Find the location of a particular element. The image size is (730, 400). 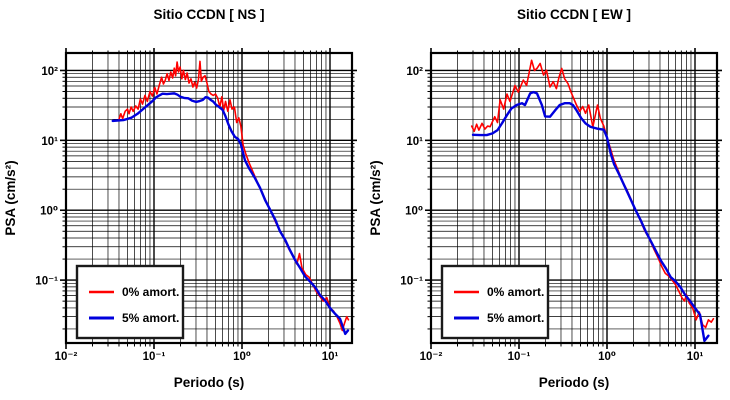

chart-title: Sitio CCDN [ EW ] is located at coordinates (574, 14).